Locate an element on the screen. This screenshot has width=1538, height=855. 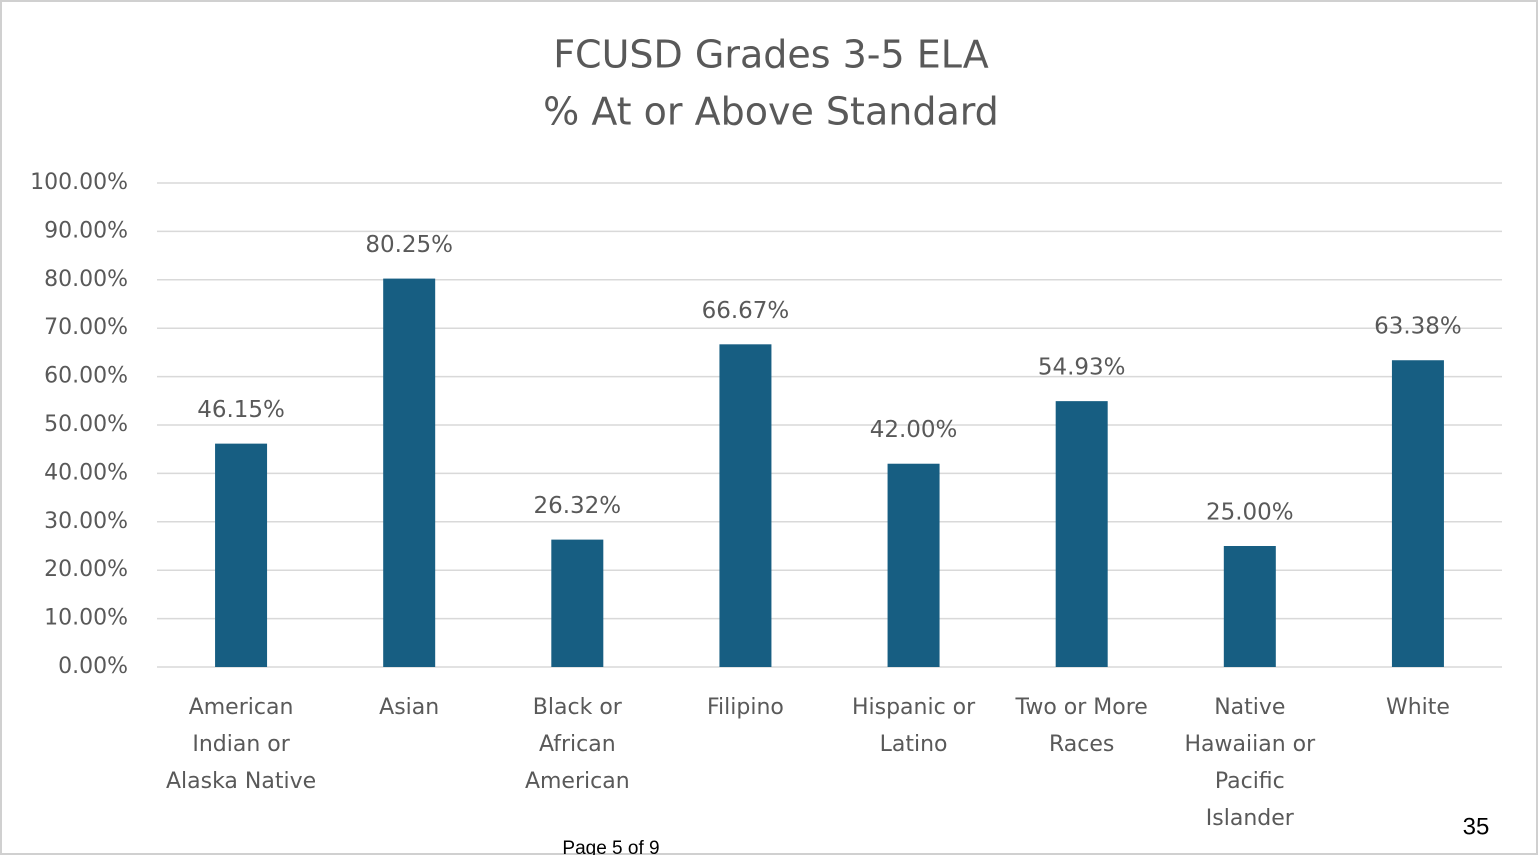
y-tick-label: 100.00% is located at coordinates (79, 182).